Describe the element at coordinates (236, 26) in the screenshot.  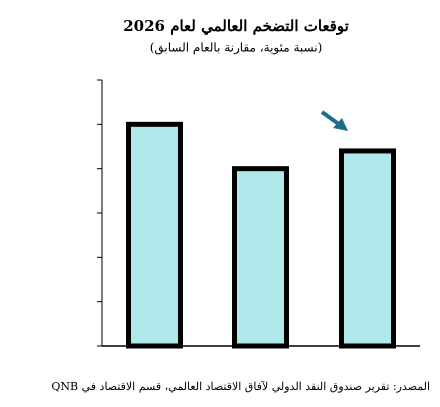
I see `chart-title: توقعات التضخم العالمي لعام 2026` at that location.